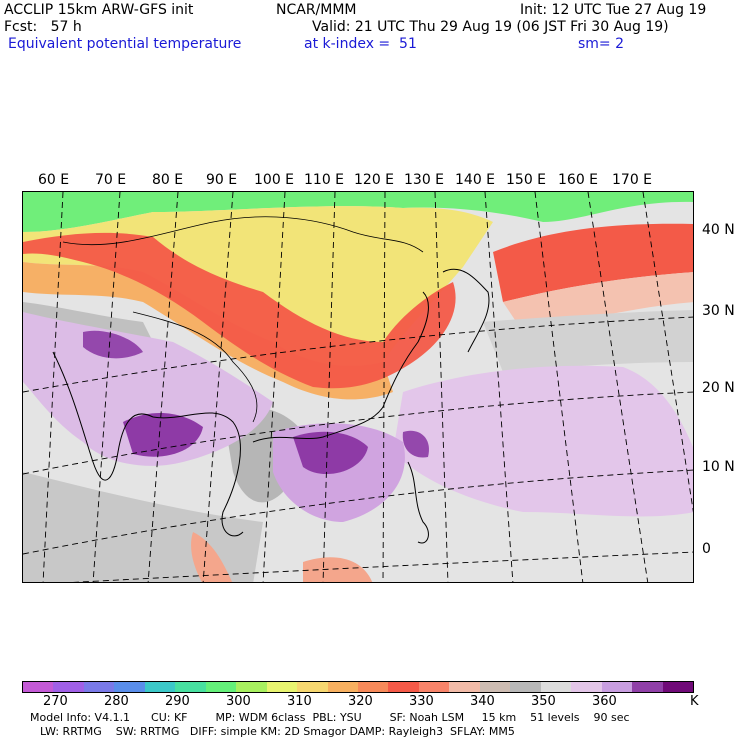 This screenshot has height=740, width=740. Describe the element at coordinates (424, 180) in the screenshot. I see `lon-label: 130 E` at that location.